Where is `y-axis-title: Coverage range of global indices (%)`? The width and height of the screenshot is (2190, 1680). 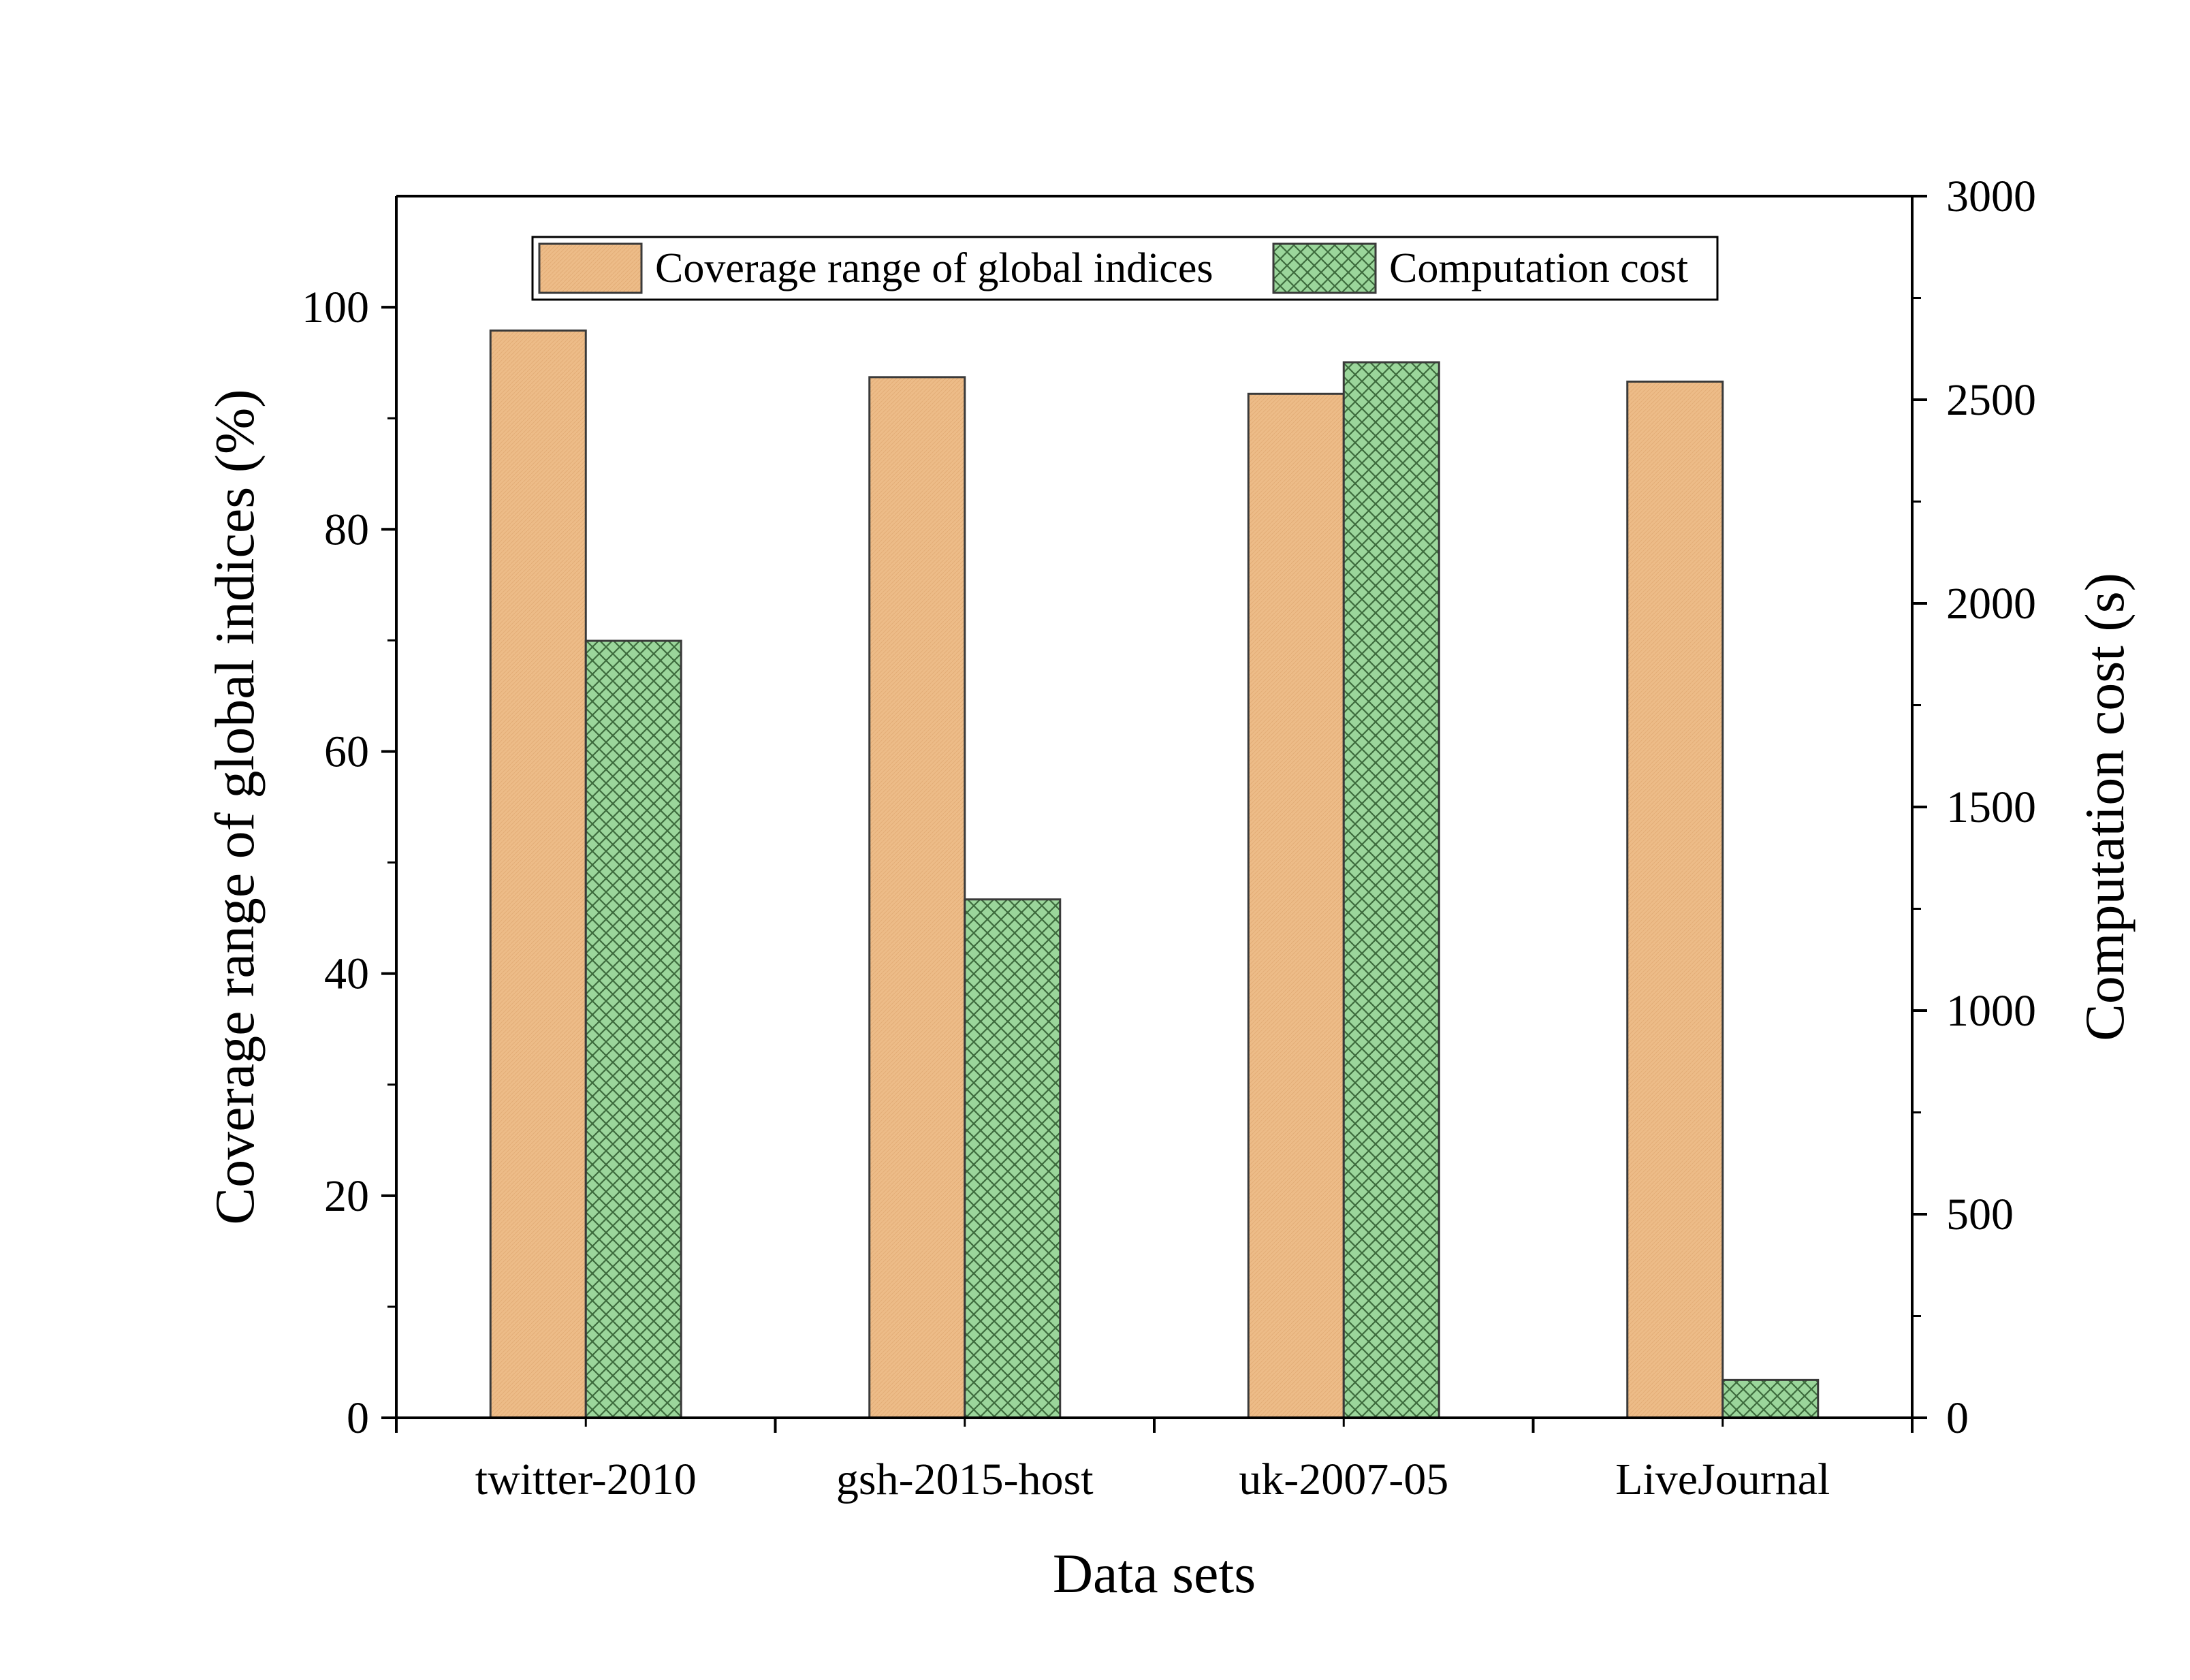
y-axis-title: Coverage range of global indices (%) is located at coordinates (235, 806).